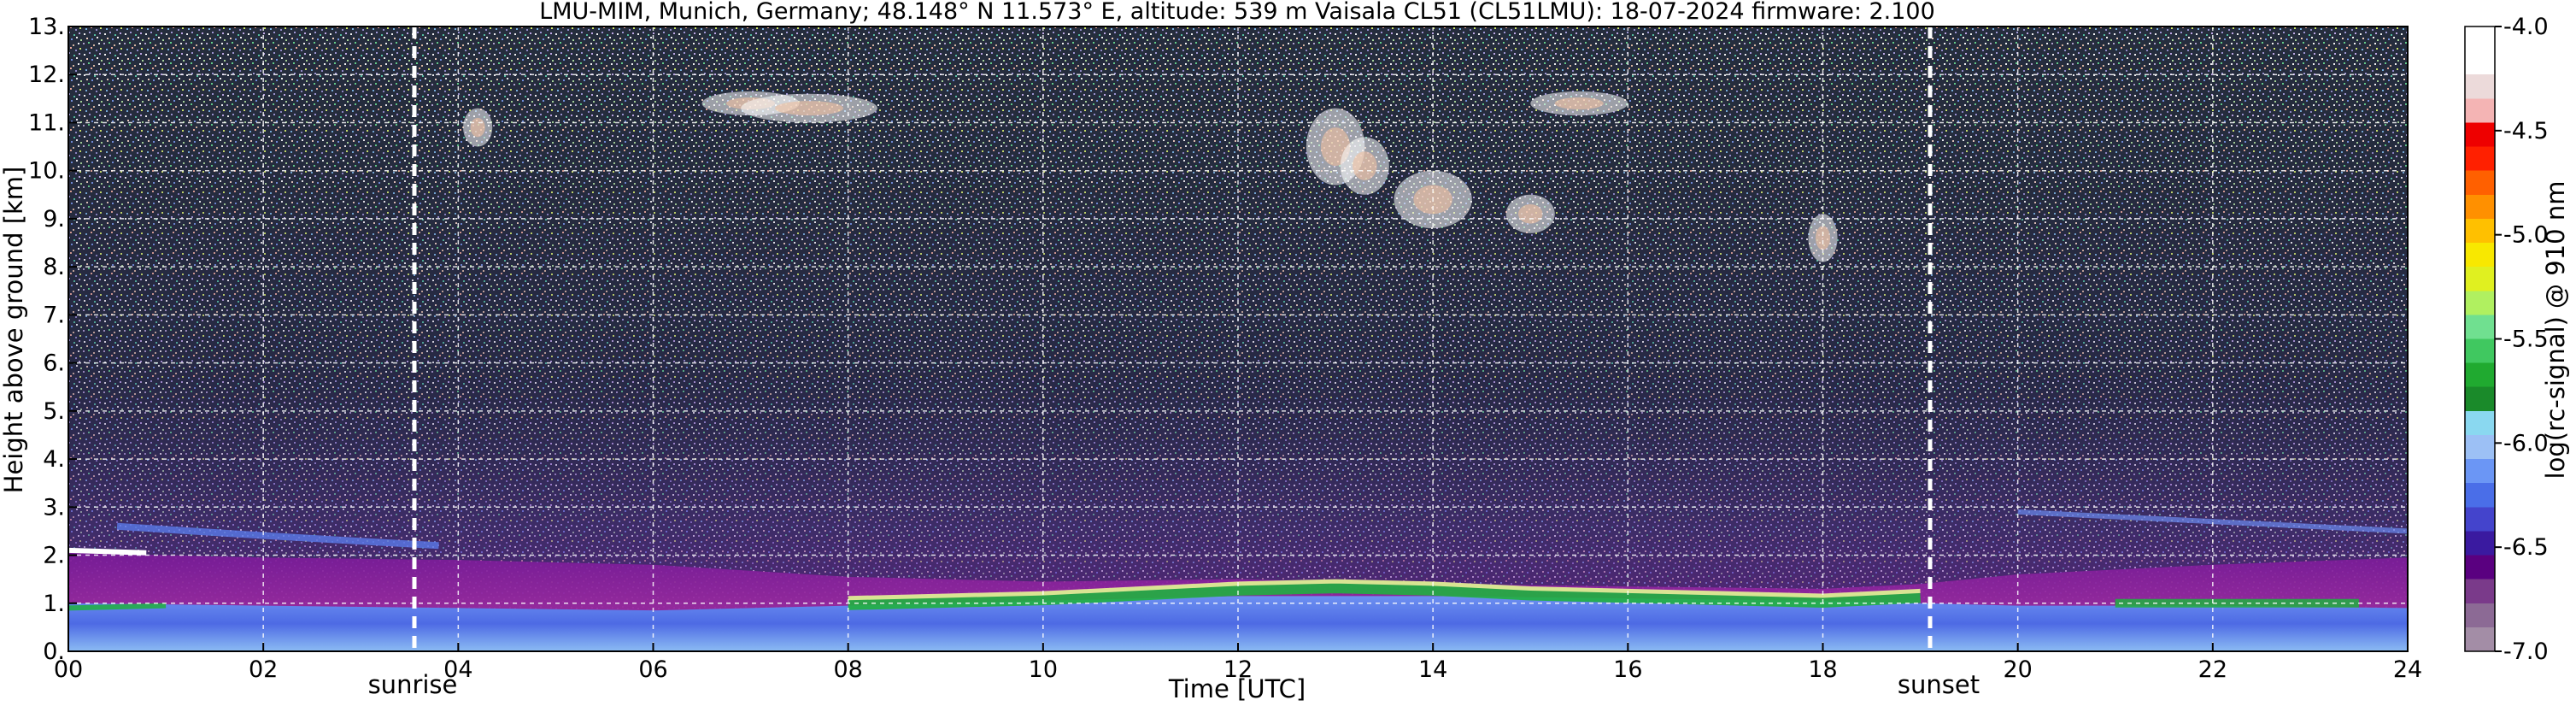 The width and height of the screenshot is (2576, 706). What do you see at coordinates (54, 604) in the screenshot?
I see `y-tick-label: 1.` at bounding box center [54, 604].